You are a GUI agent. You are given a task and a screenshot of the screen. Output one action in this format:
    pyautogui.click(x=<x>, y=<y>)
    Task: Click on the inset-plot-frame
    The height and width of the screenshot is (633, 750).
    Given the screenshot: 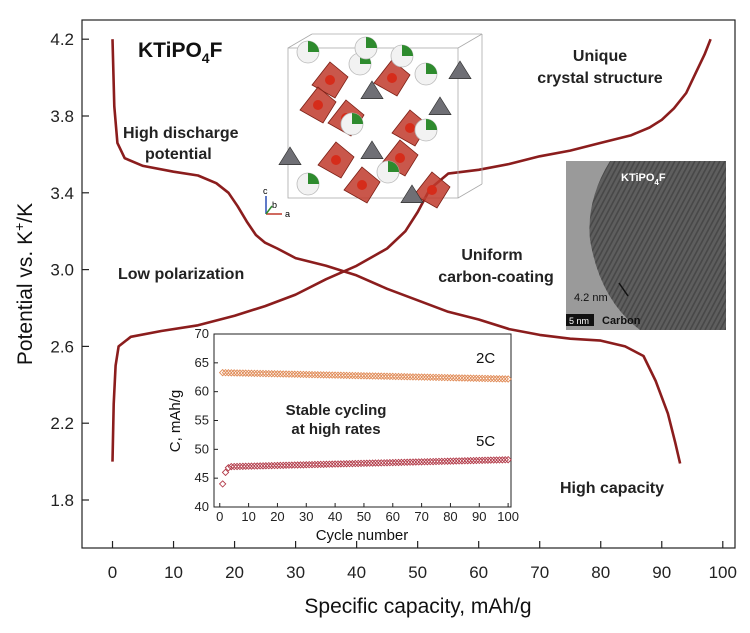 What is the action you would take?
    pyautogui.click(x=362, y=420)
    